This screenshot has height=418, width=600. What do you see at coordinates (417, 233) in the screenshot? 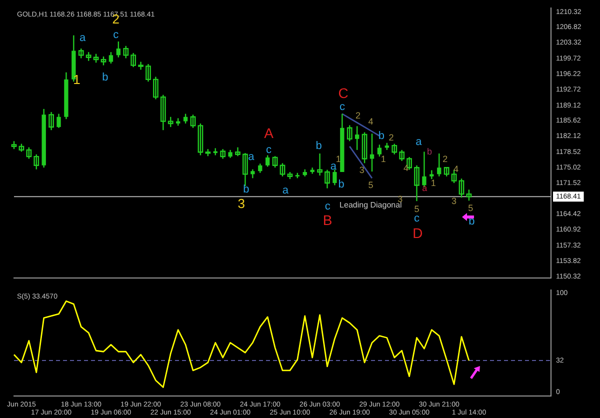
I see `annotation: D` at bounding box center [417, 233].